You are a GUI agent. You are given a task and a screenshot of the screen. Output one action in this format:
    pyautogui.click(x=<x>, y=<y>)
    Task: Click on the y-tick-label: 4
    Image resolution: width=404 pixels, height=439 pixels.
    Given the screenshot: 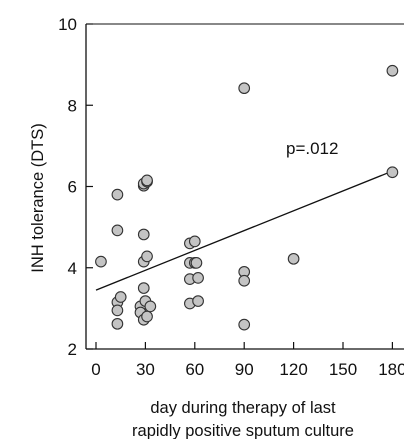 What is the action you would take?
    pyautogui.click(x=72, y=268)
    